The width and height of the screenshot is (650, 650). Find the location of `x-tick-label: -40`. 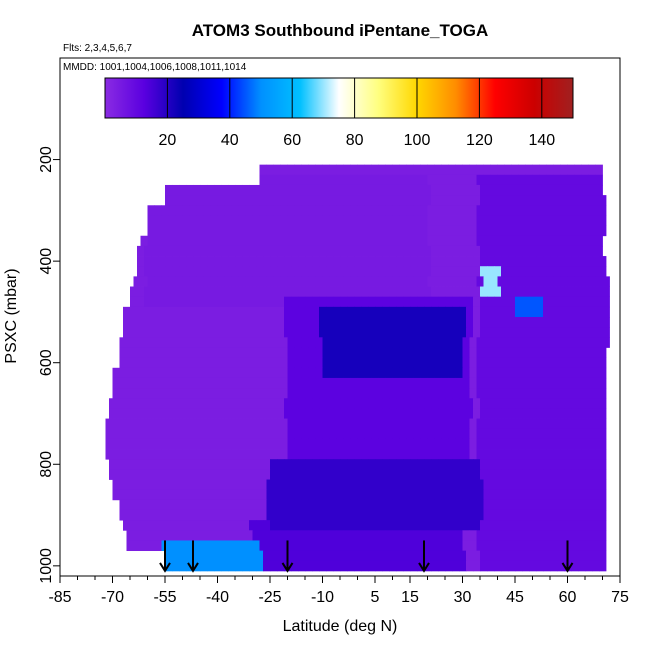

x-tick-label: -40 is located at coordinates (217, 597).